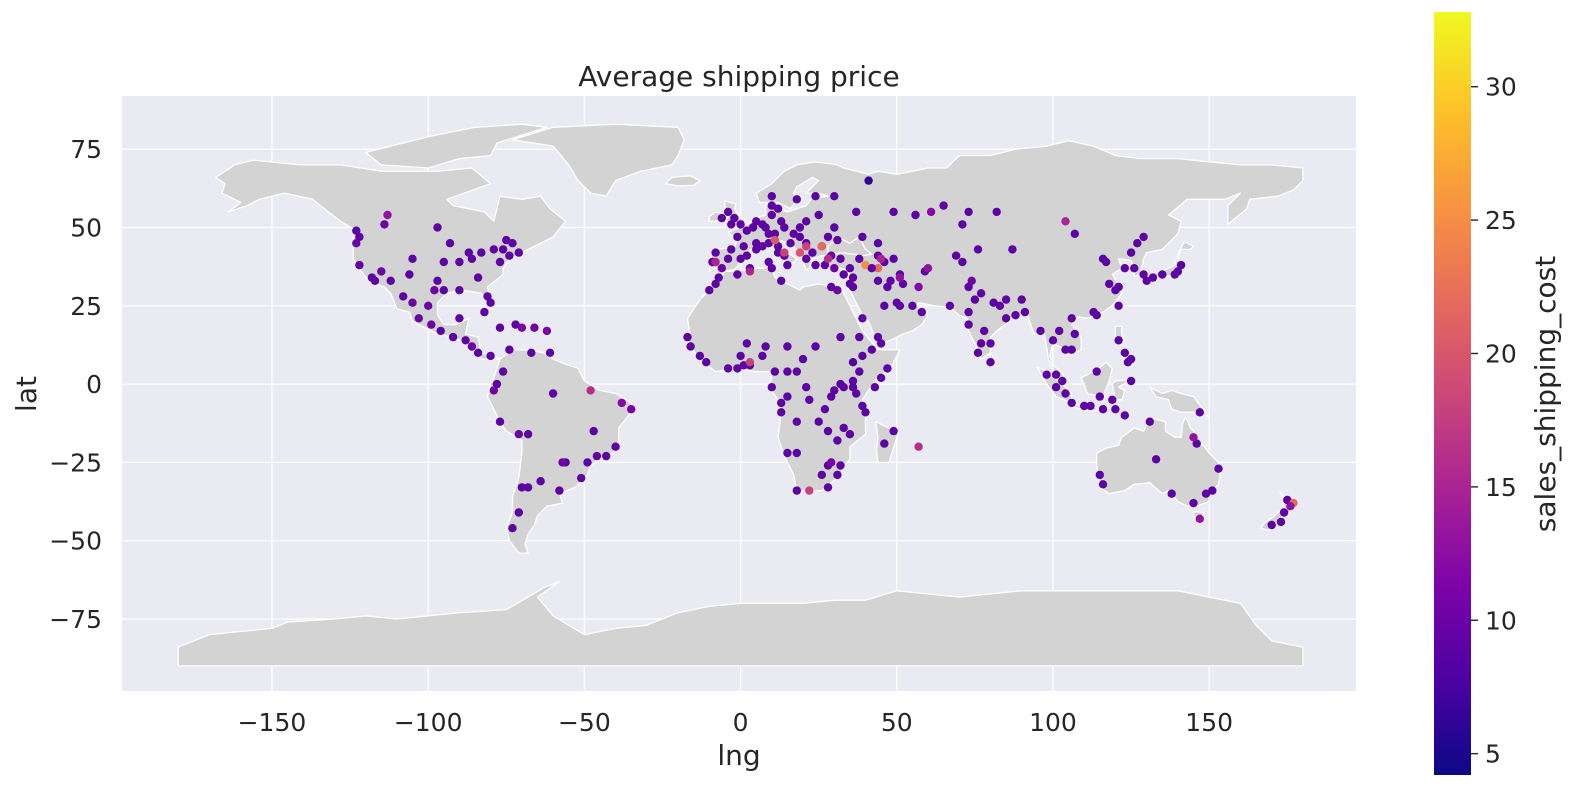 The height and width of the screenshot is (790, 1573). Describe the element at coordinates (86, 306) in the screenshot. I see `y-tick-label: 25` at that location.